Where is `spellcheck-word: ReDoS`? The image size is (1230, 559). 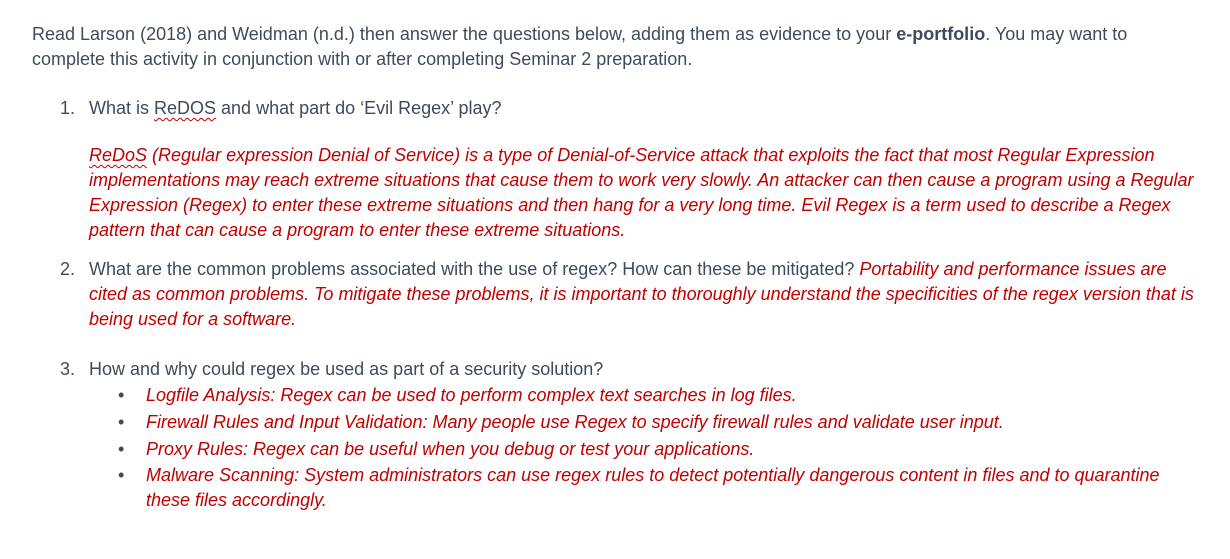 spellcheck-word: ReDoS is located at coordinates (118, 155).